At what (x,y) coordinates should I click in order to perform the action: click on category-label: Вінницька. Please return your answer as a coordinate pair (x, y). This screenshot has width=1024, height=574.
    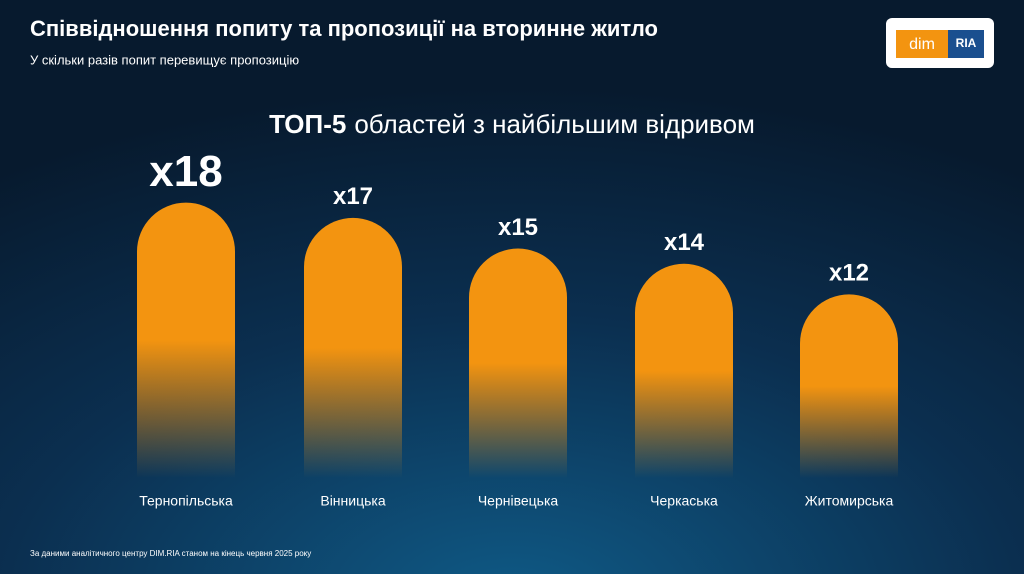
    Looking at the image, I should click on (352, 501).